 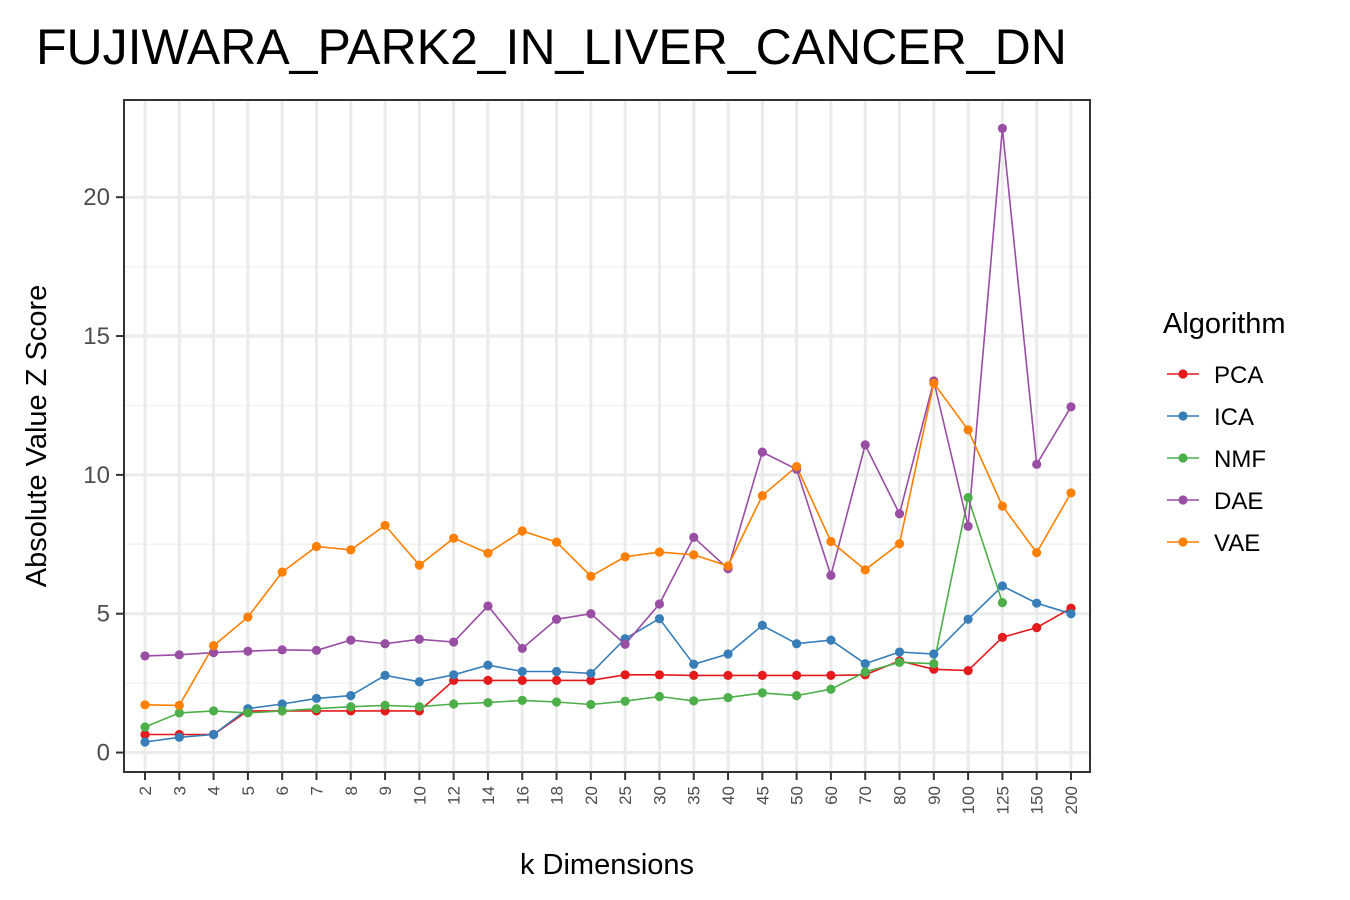 I want to click on y-tick-label: 20, so click(x=96, y=197).